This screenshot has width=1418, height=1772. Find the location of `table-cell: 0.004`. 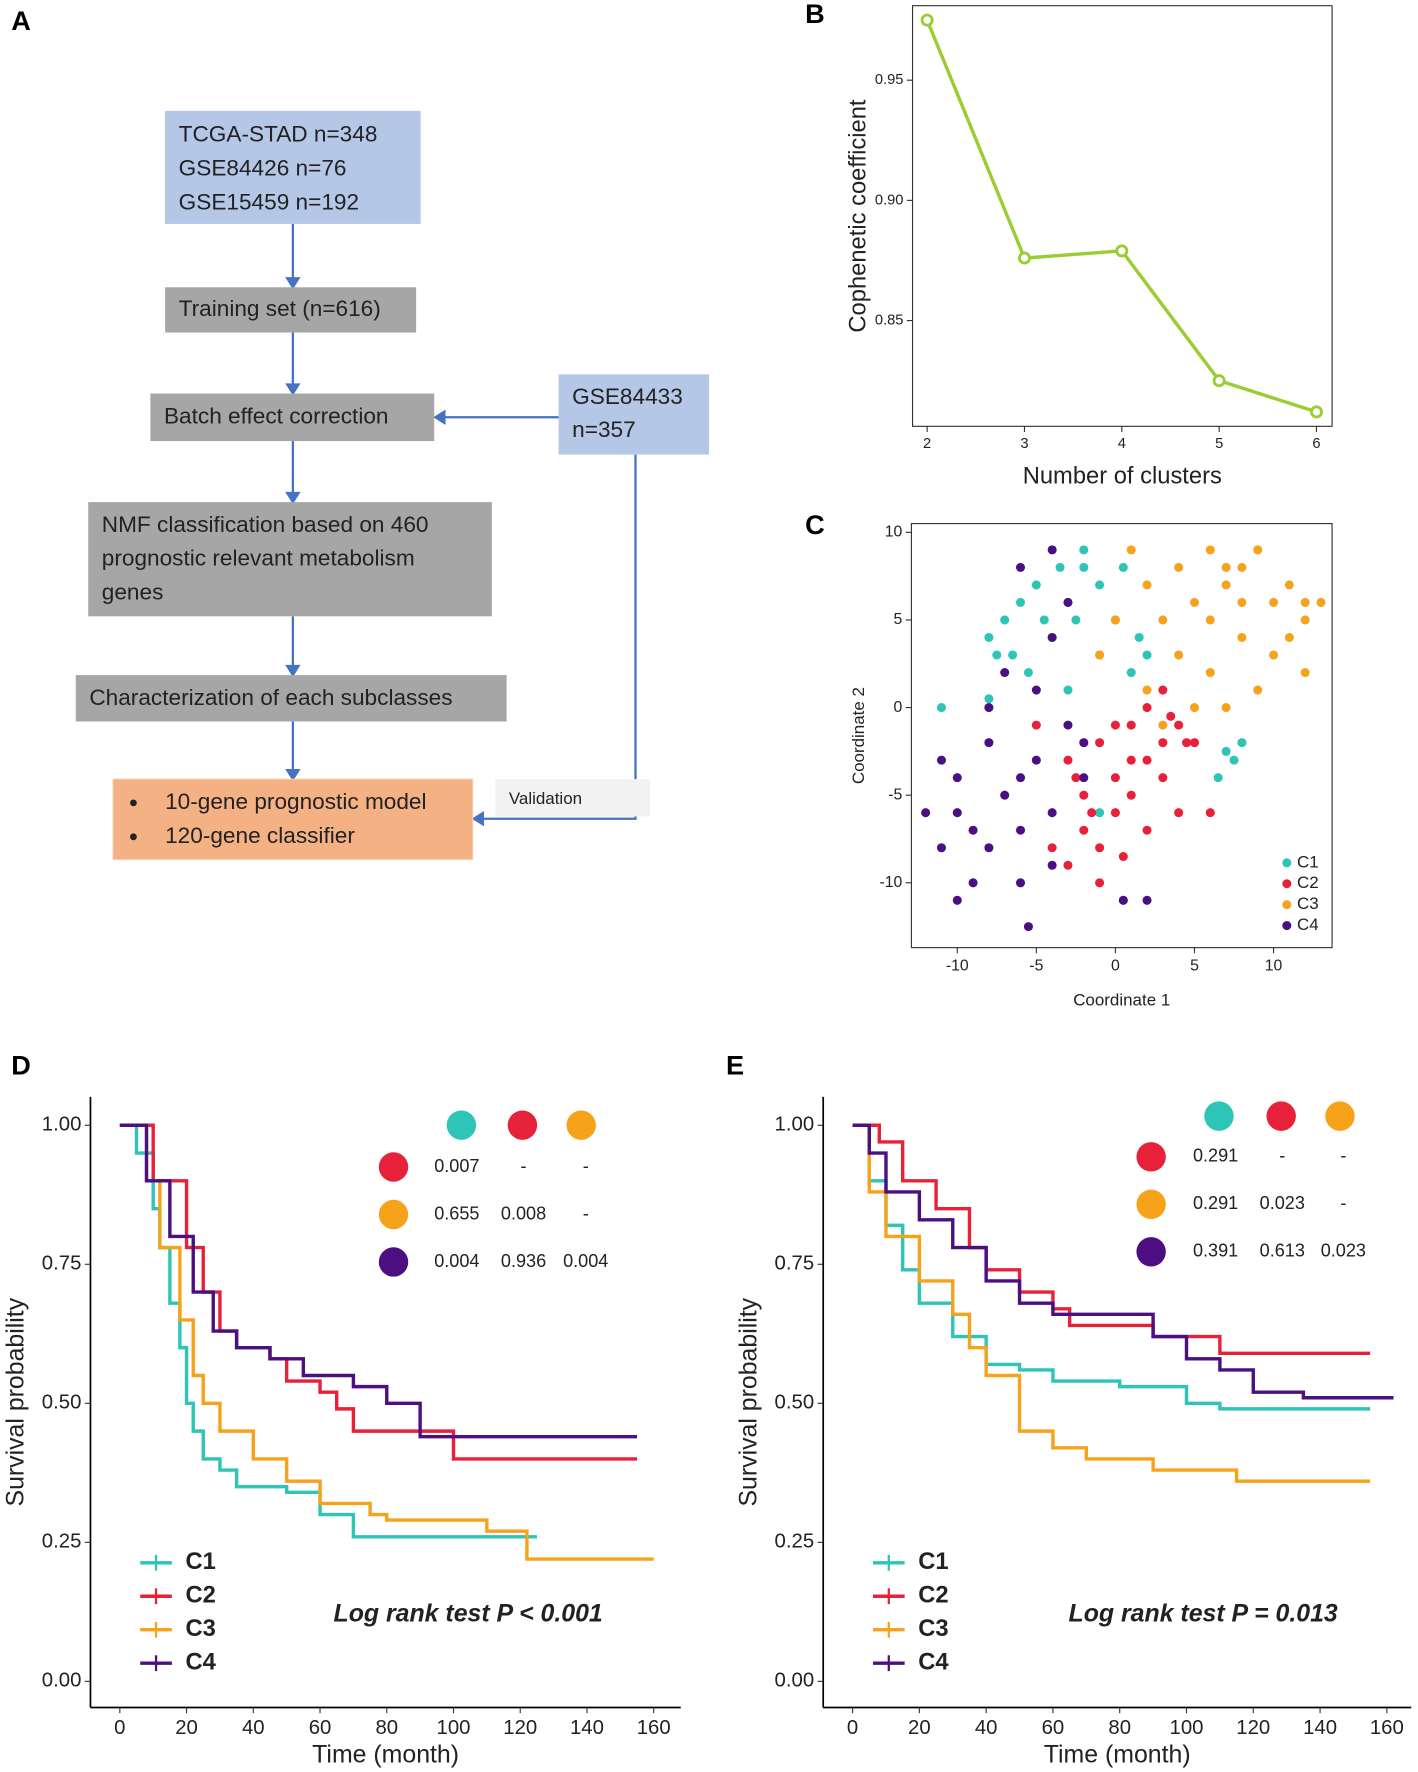

table-cell: 0.004 is located at coordinates (585, 1261).